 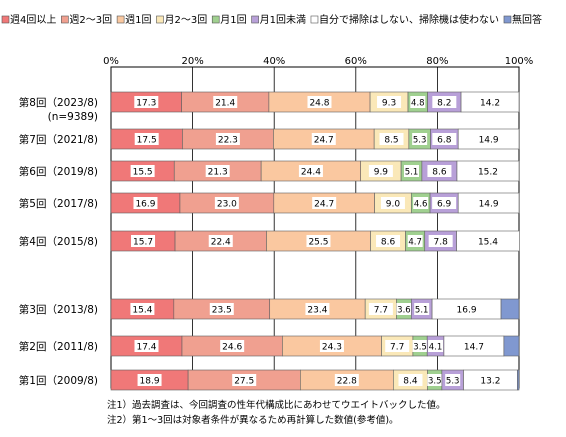 What do you see at coordinates (222, 311) in the screenshot?
I see `data-label-5-1: 23.5` at bounding box center [222, 311].